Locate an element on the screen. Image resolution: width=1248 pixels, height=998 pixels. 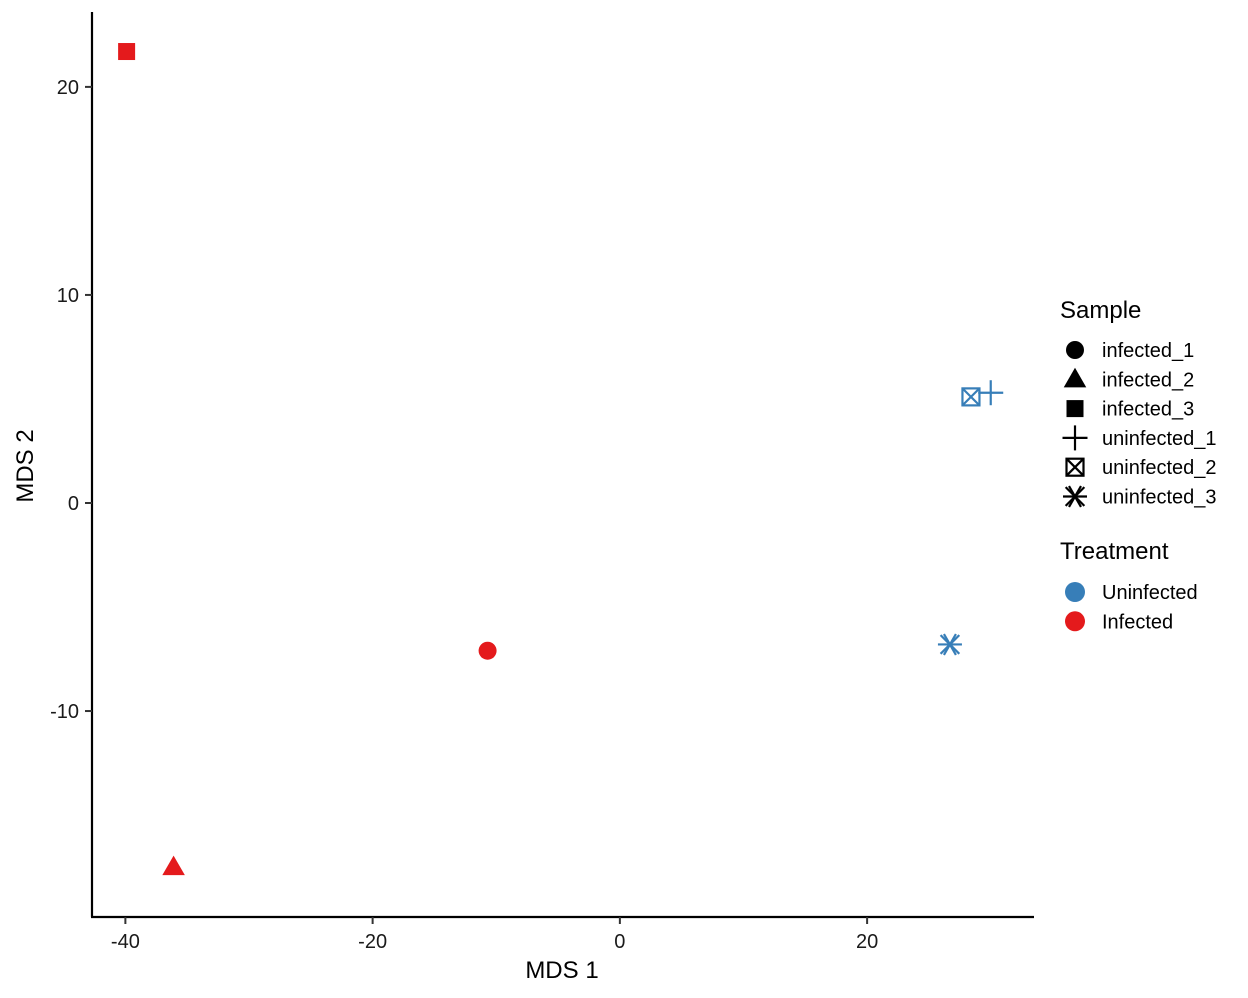
x-tick-label: 20 is located at coordinates (867, 942).